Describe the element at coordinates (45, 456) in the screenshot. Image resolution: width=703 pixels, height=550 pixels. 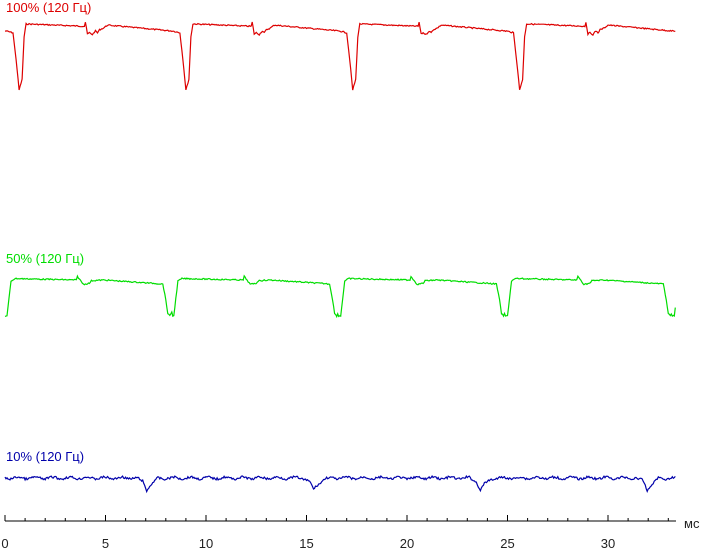
I see `series-label-3: 10% (120 Гц)` at that location.